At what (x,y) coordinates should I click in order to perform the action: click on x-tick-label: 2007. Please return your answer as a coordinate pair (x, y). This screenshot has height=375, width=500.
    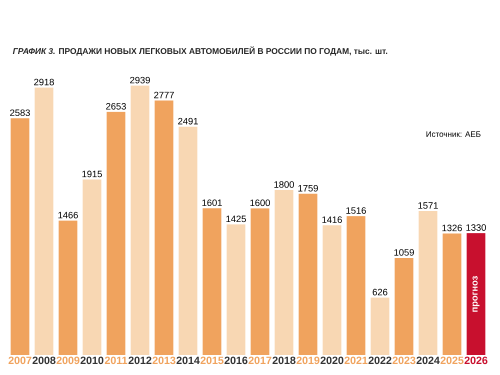
    Looking at the image, I should click on (20, 360).